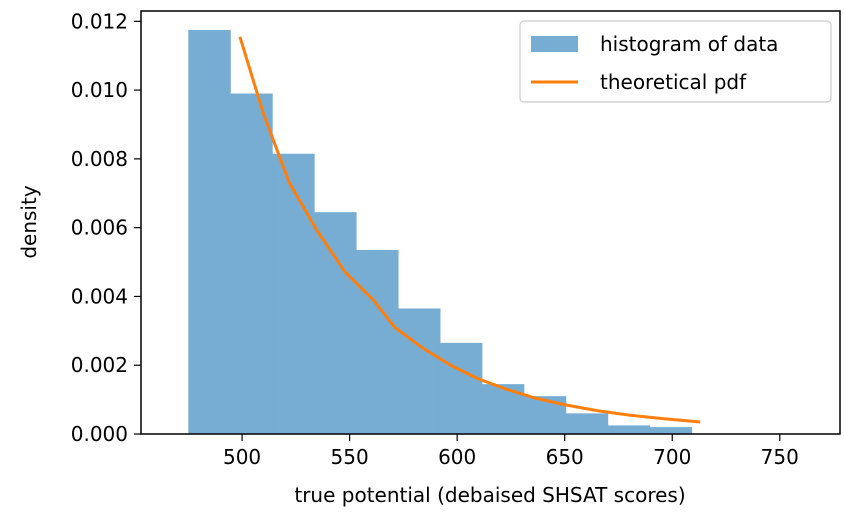 The height and width of the screenshot is (514, 844). What do you see at coordinates (350, 457) in the screenshot?
I see `x-tick-label: 550` at bounding box center [350, 457].